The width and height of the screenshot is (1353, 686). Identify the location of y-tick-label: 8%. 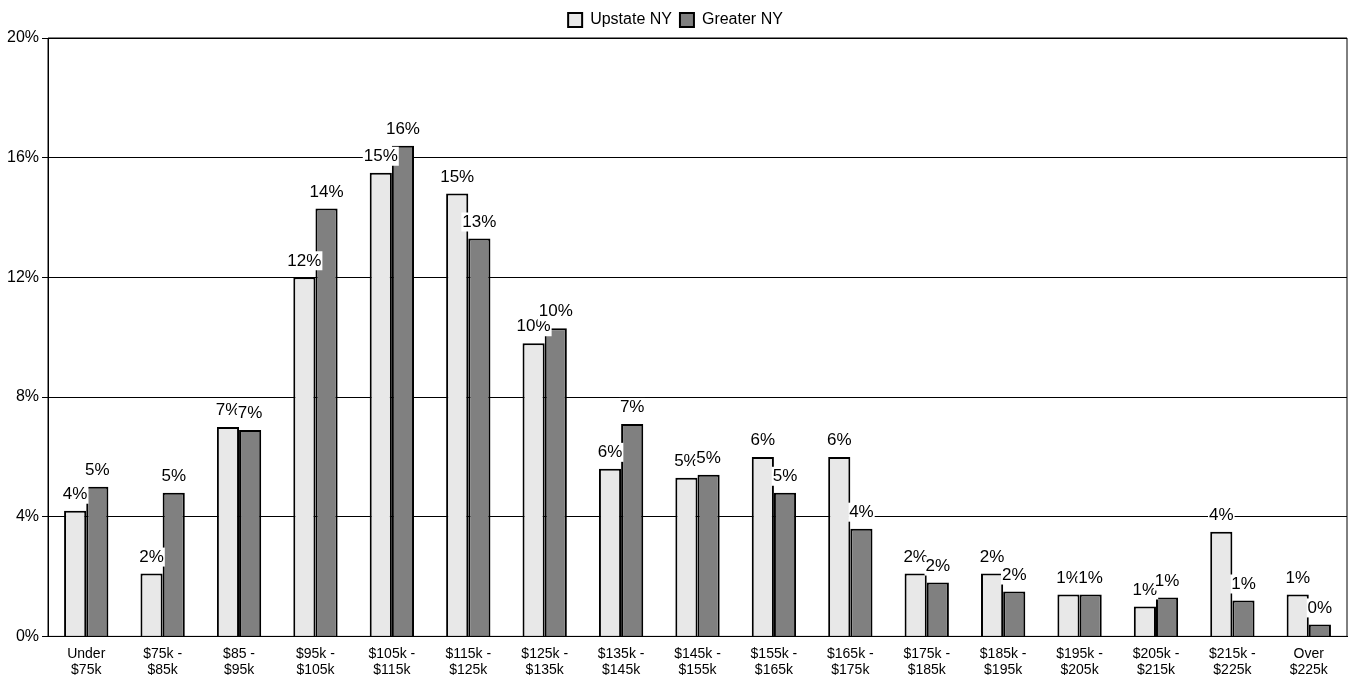
(27, 396).